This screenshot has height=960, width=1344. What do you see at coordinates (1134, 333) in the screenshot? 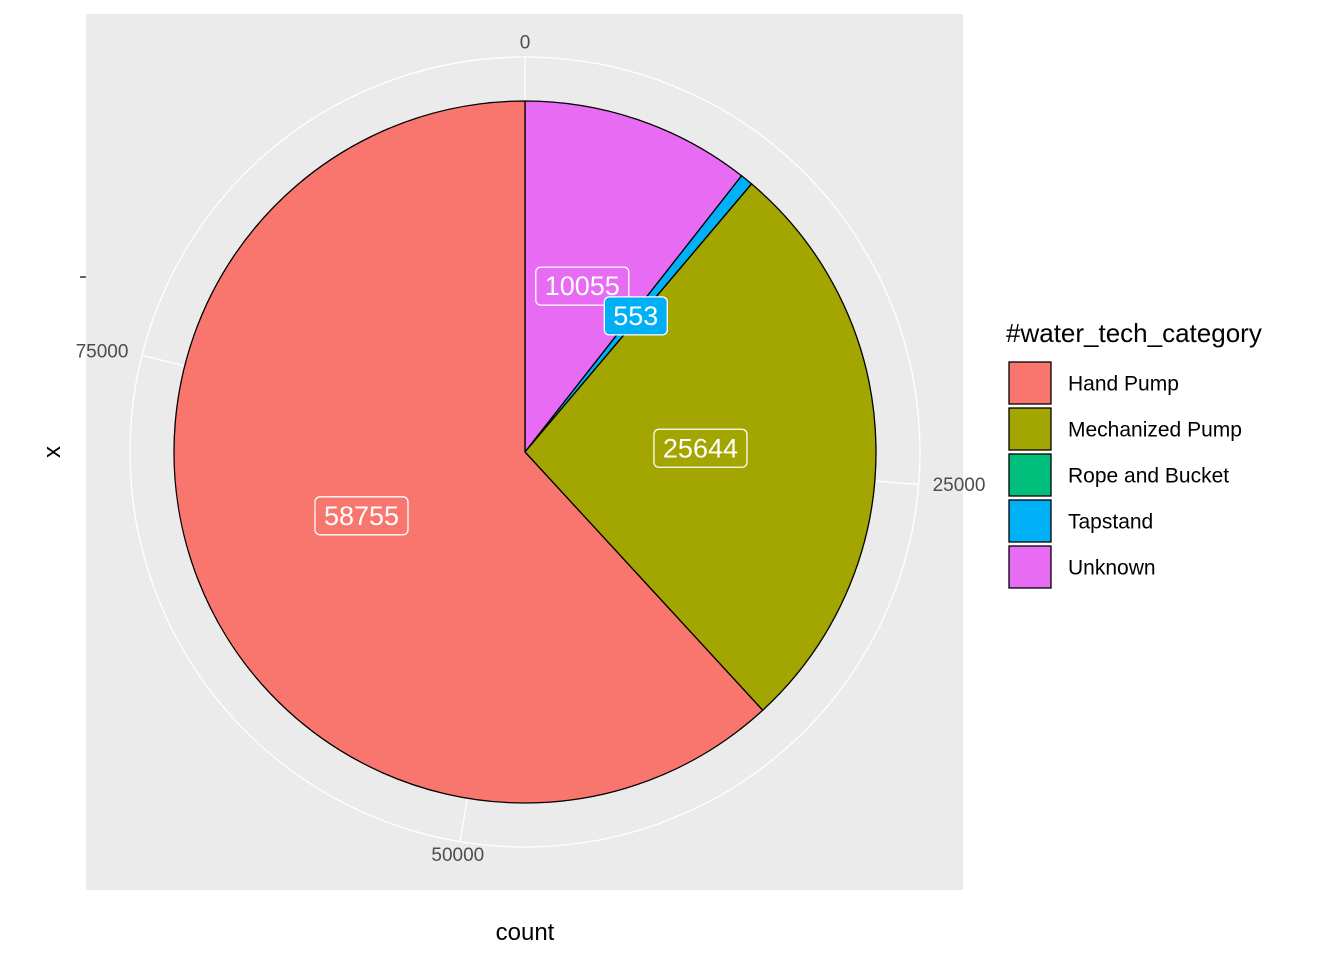
I see `legend-title: #water_tech_category` at bounding box center [1134, 333].